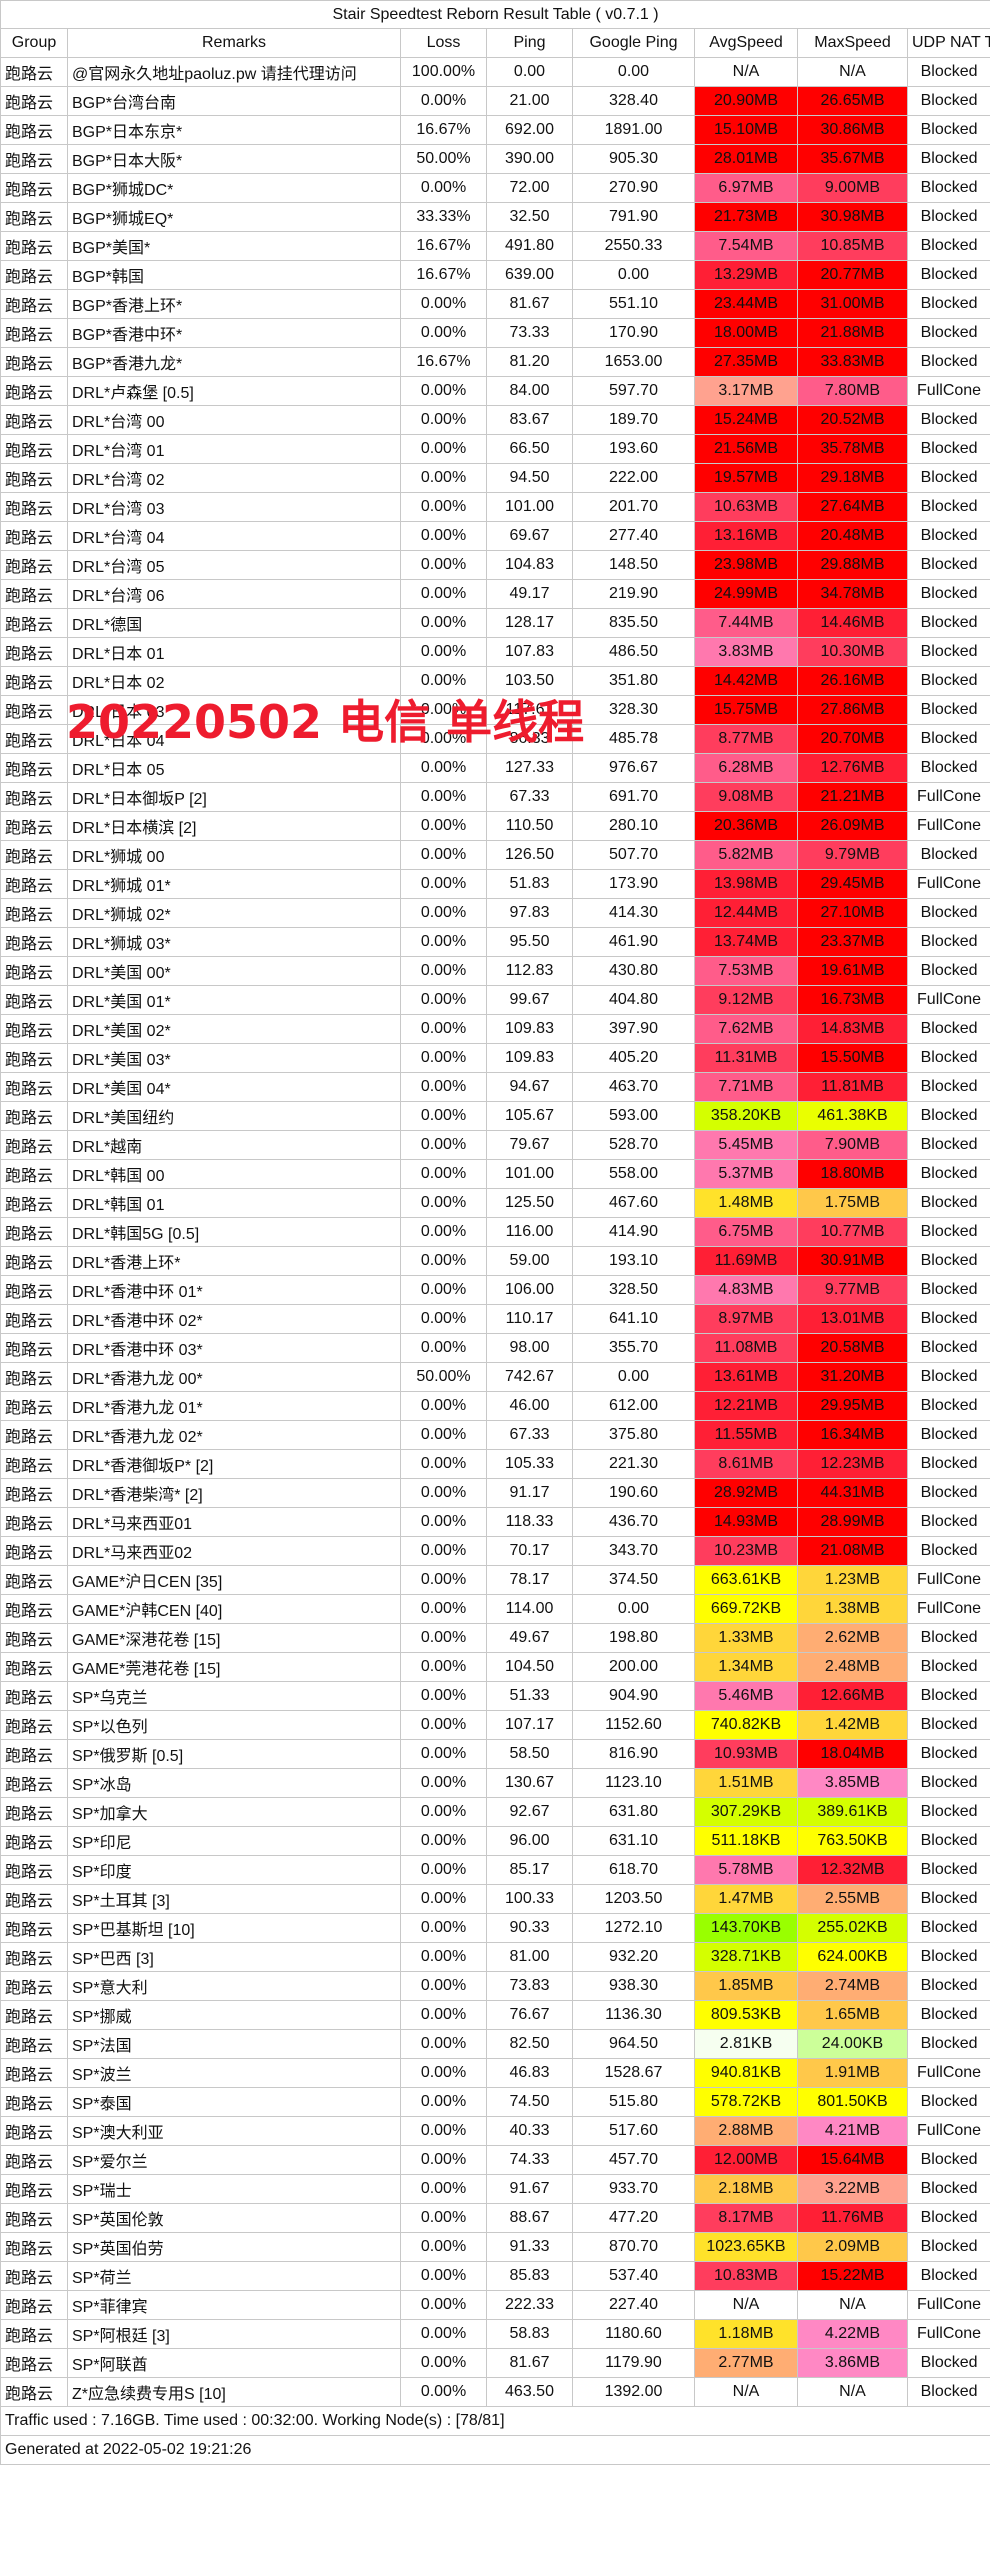 This screenshot has height=2550, width=990. Describe the element at coordinates (852, 1928) in the screenshot. I see `cell-max-speed: 255.02KB` at that location.